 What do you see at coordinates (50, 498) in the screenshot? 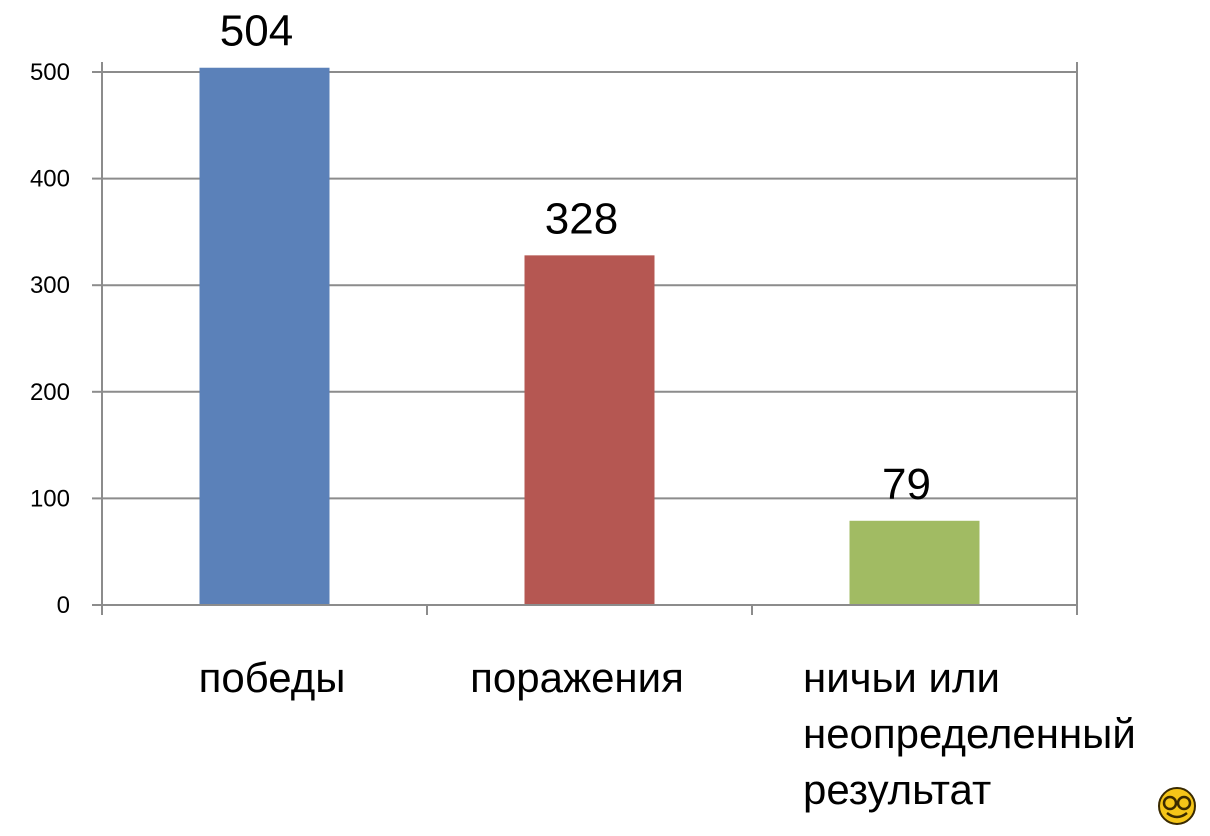
I see `y-tick-label: 100` at bounding box center [50, 498].